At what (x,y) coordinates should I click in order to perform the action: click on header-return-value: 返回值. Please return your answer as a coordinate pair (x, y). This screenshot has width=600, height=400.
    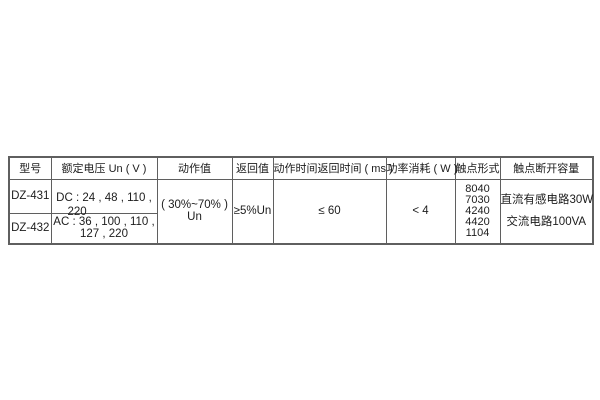
    Looking at the image, I should click on (252, 168).